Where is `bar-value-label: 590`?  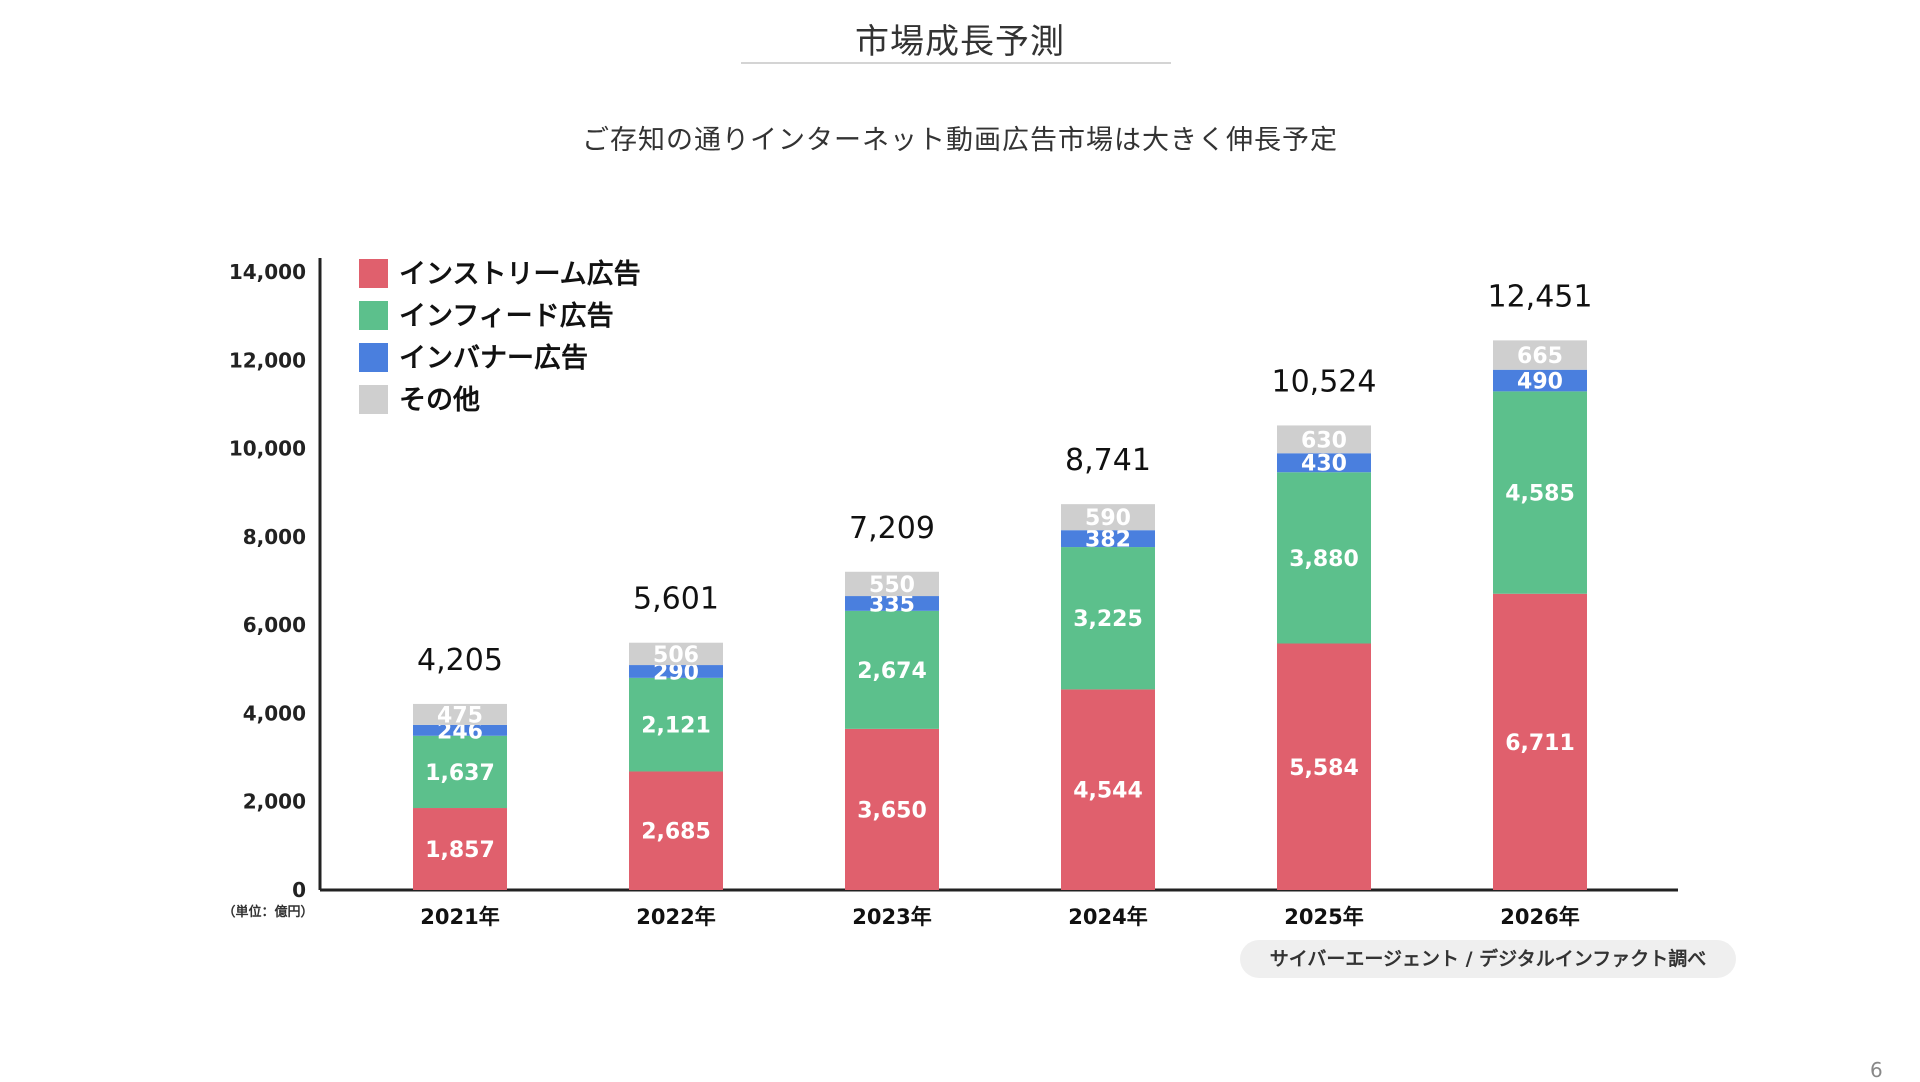
bar-value-label: 590 is located at coordinates (1108, 518).